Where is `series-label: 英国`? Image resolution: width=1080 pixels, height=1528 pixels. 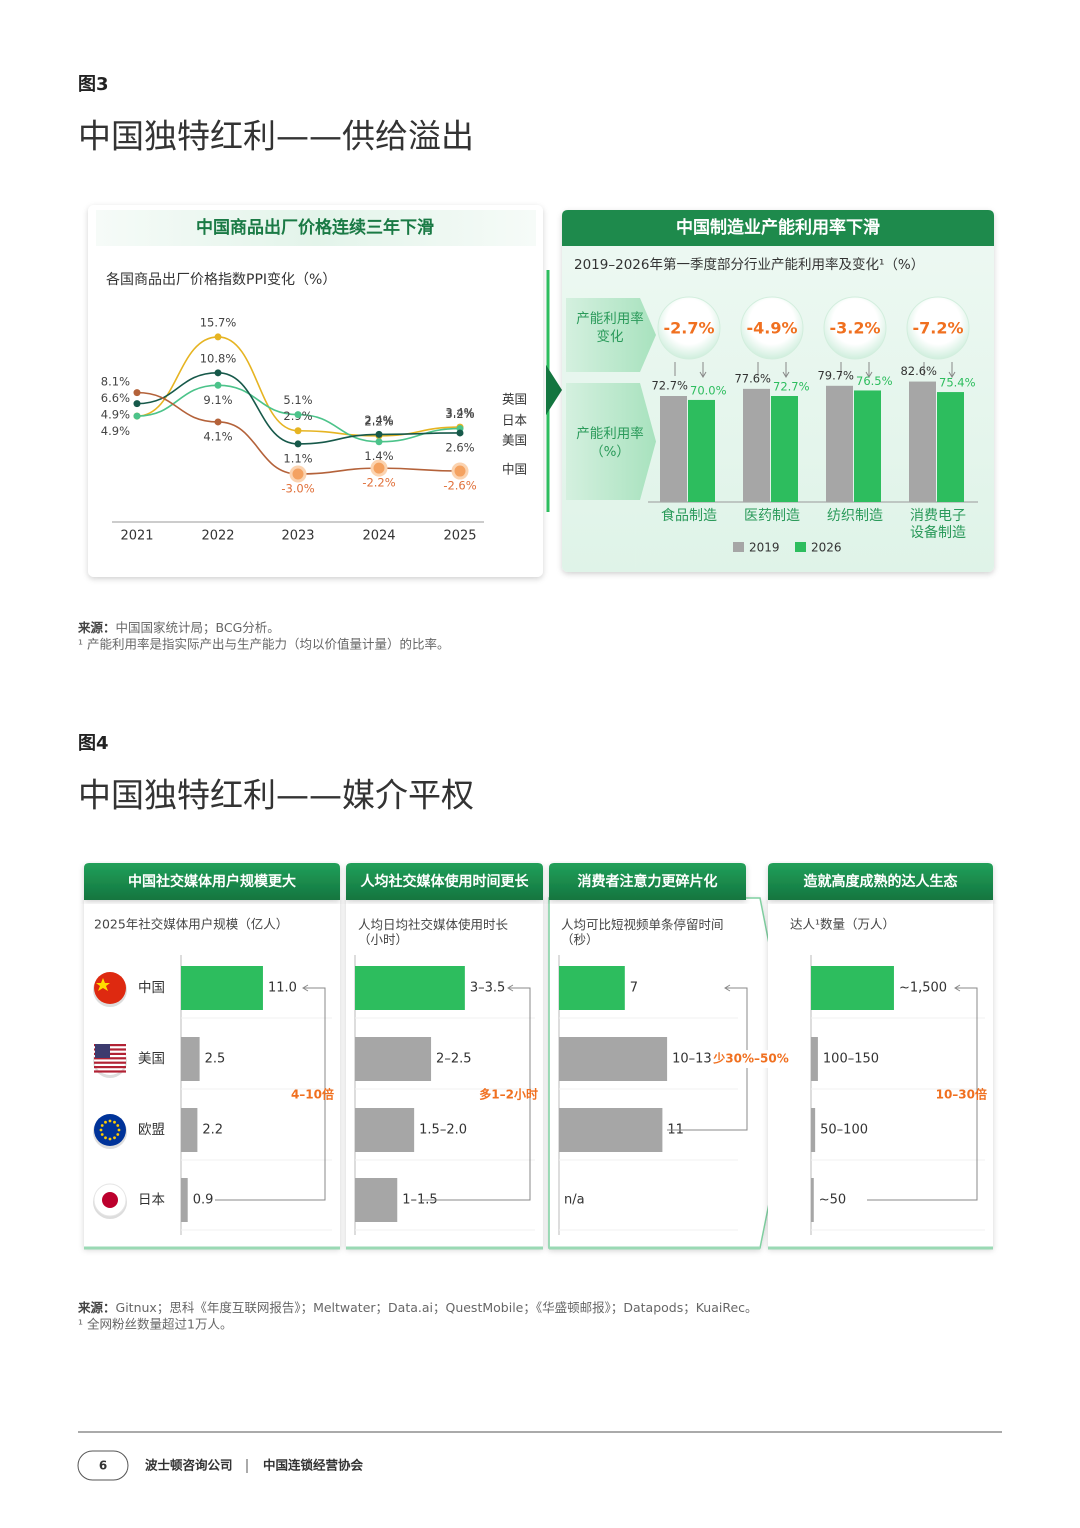 series-label: 英国 is located at coordinates (514, 399).